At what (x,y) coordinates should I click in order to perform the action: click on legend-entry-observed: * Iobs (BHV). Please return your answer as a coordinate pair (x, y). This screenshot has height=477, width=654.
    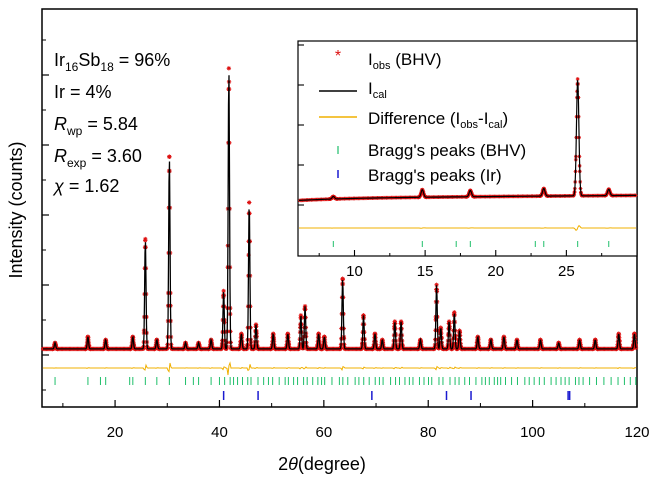
    Looking at the image, I should click on (388, 60).